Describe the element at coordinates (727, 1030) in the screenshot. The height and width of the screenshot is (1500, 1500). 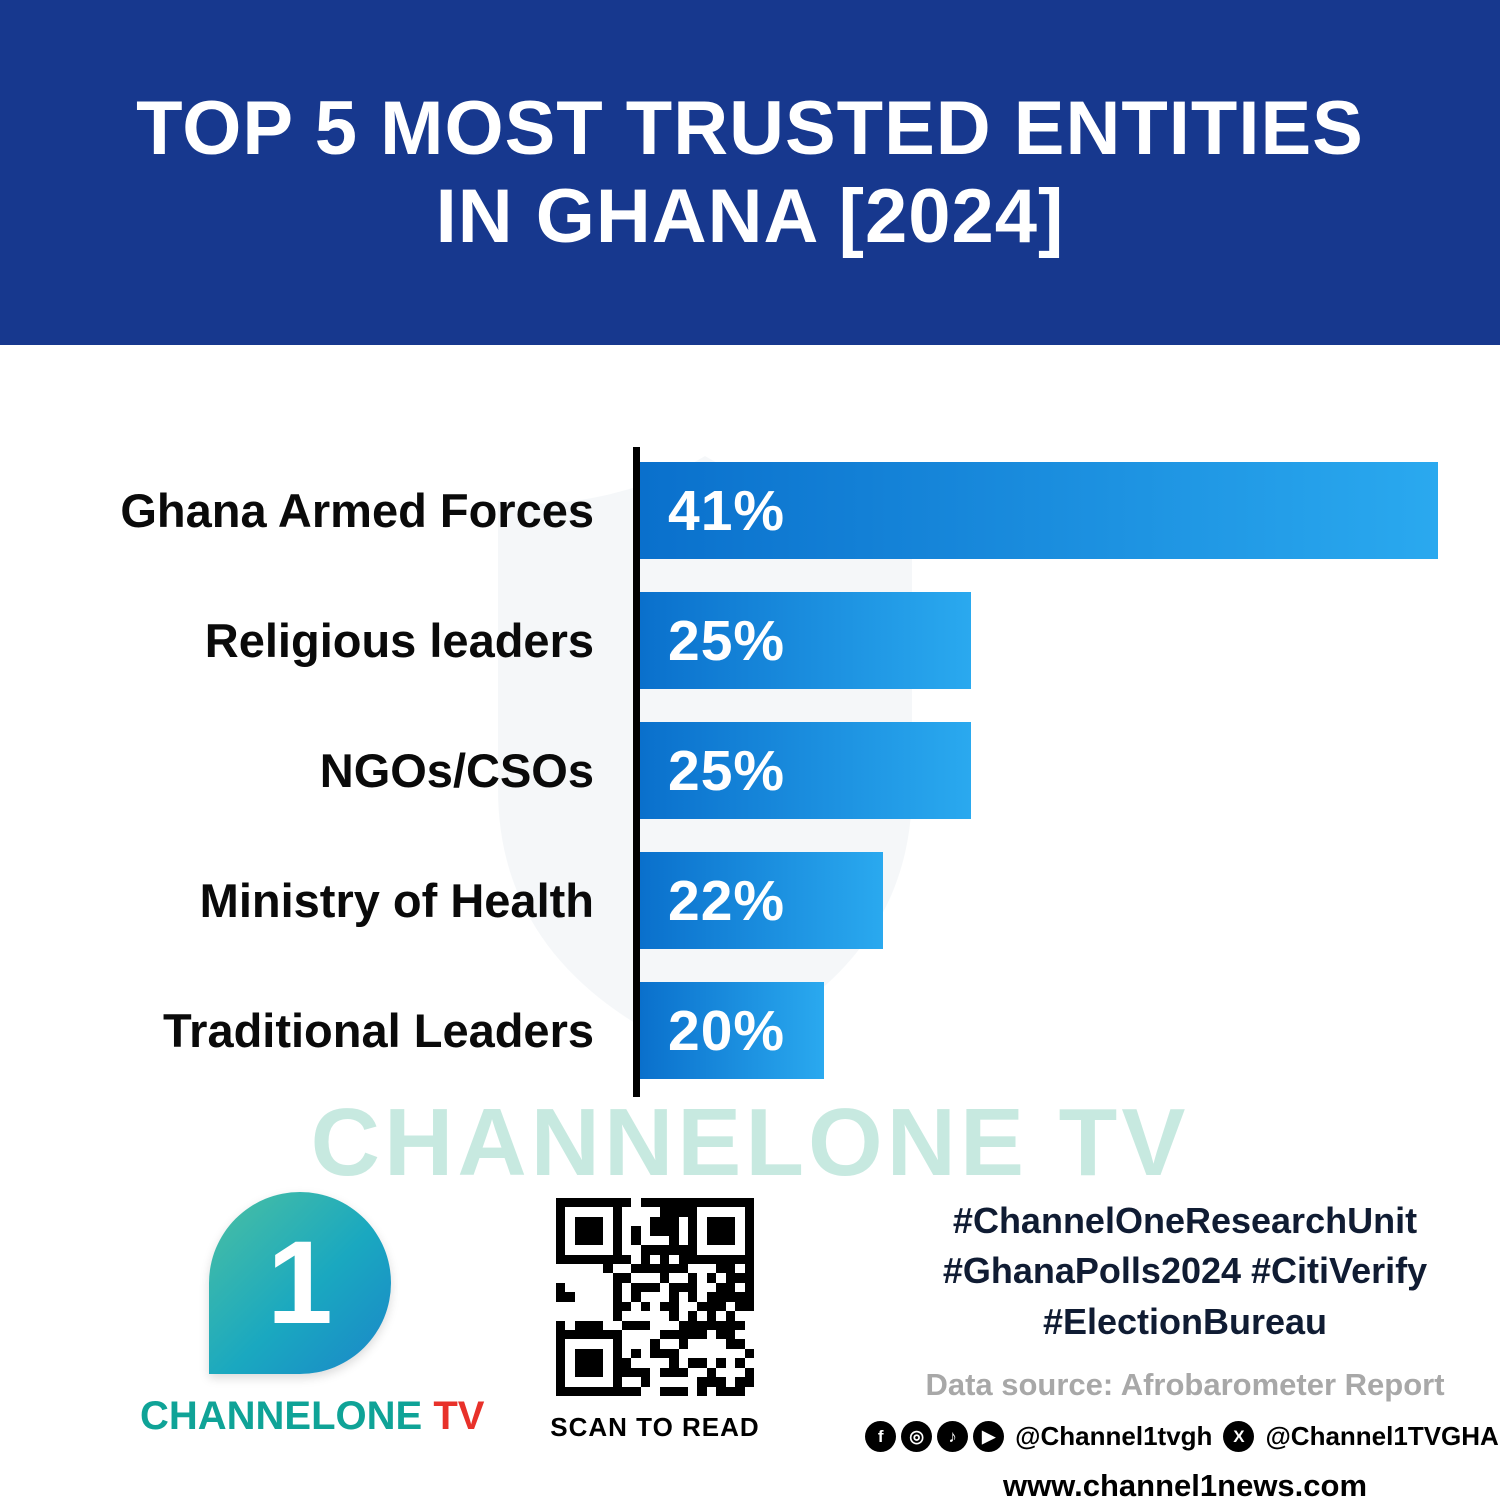
I see `value-label: 20%` at that location.